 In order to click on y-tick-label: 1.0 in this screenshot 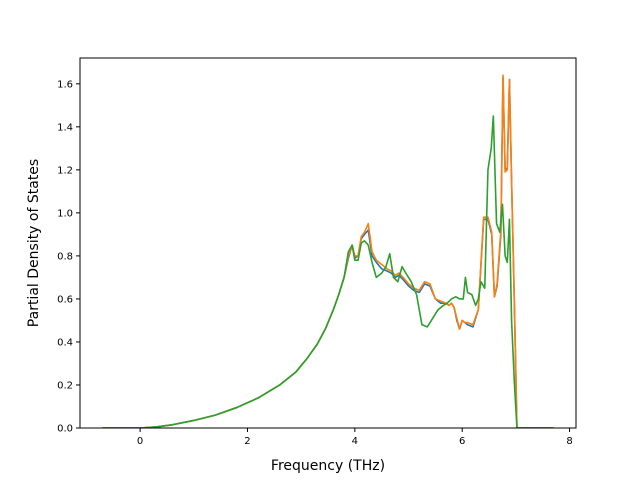, I will do `click(65, 213)`.